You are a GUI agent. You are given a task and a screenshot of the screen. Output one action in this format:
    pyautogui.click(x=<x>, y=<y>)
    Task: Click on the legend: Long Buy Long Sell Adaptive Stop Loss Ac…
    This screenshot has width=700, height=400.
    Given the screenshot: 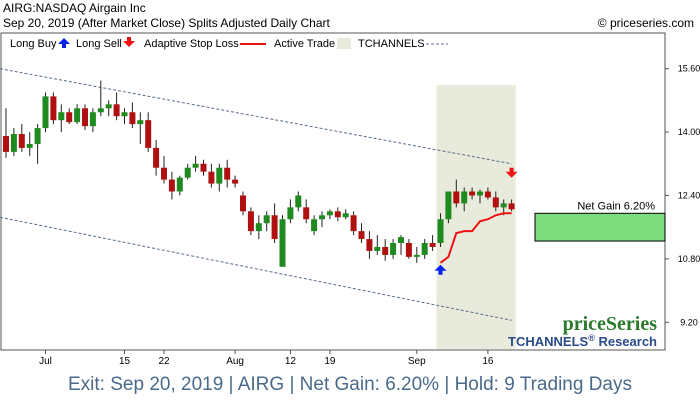 What is the action you would take?
    pyautogui.click(x=229, y=43)
    